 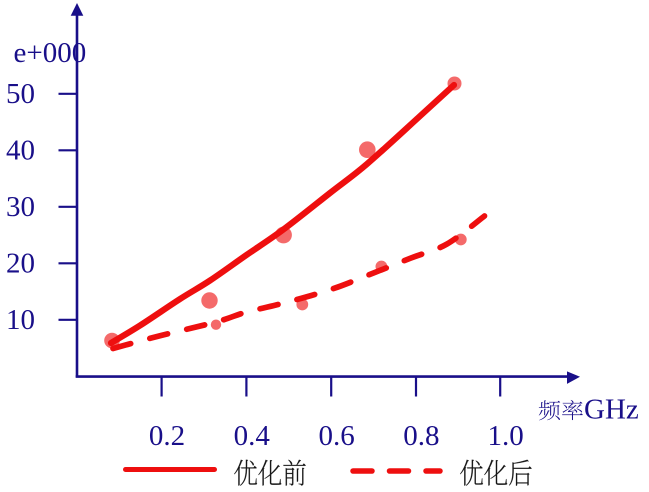 What do you see at coordinates (20, 94) in the screenshot?
I see `svg-text: 50` at bounding box center [20, 94].